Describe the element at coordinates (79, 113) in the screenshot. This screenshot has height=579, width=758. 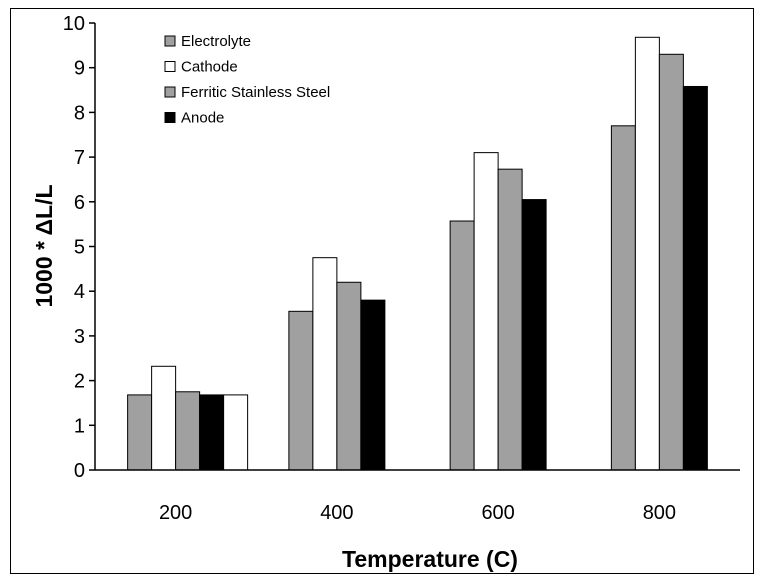
I see `y-tick-label: 8` at that location.